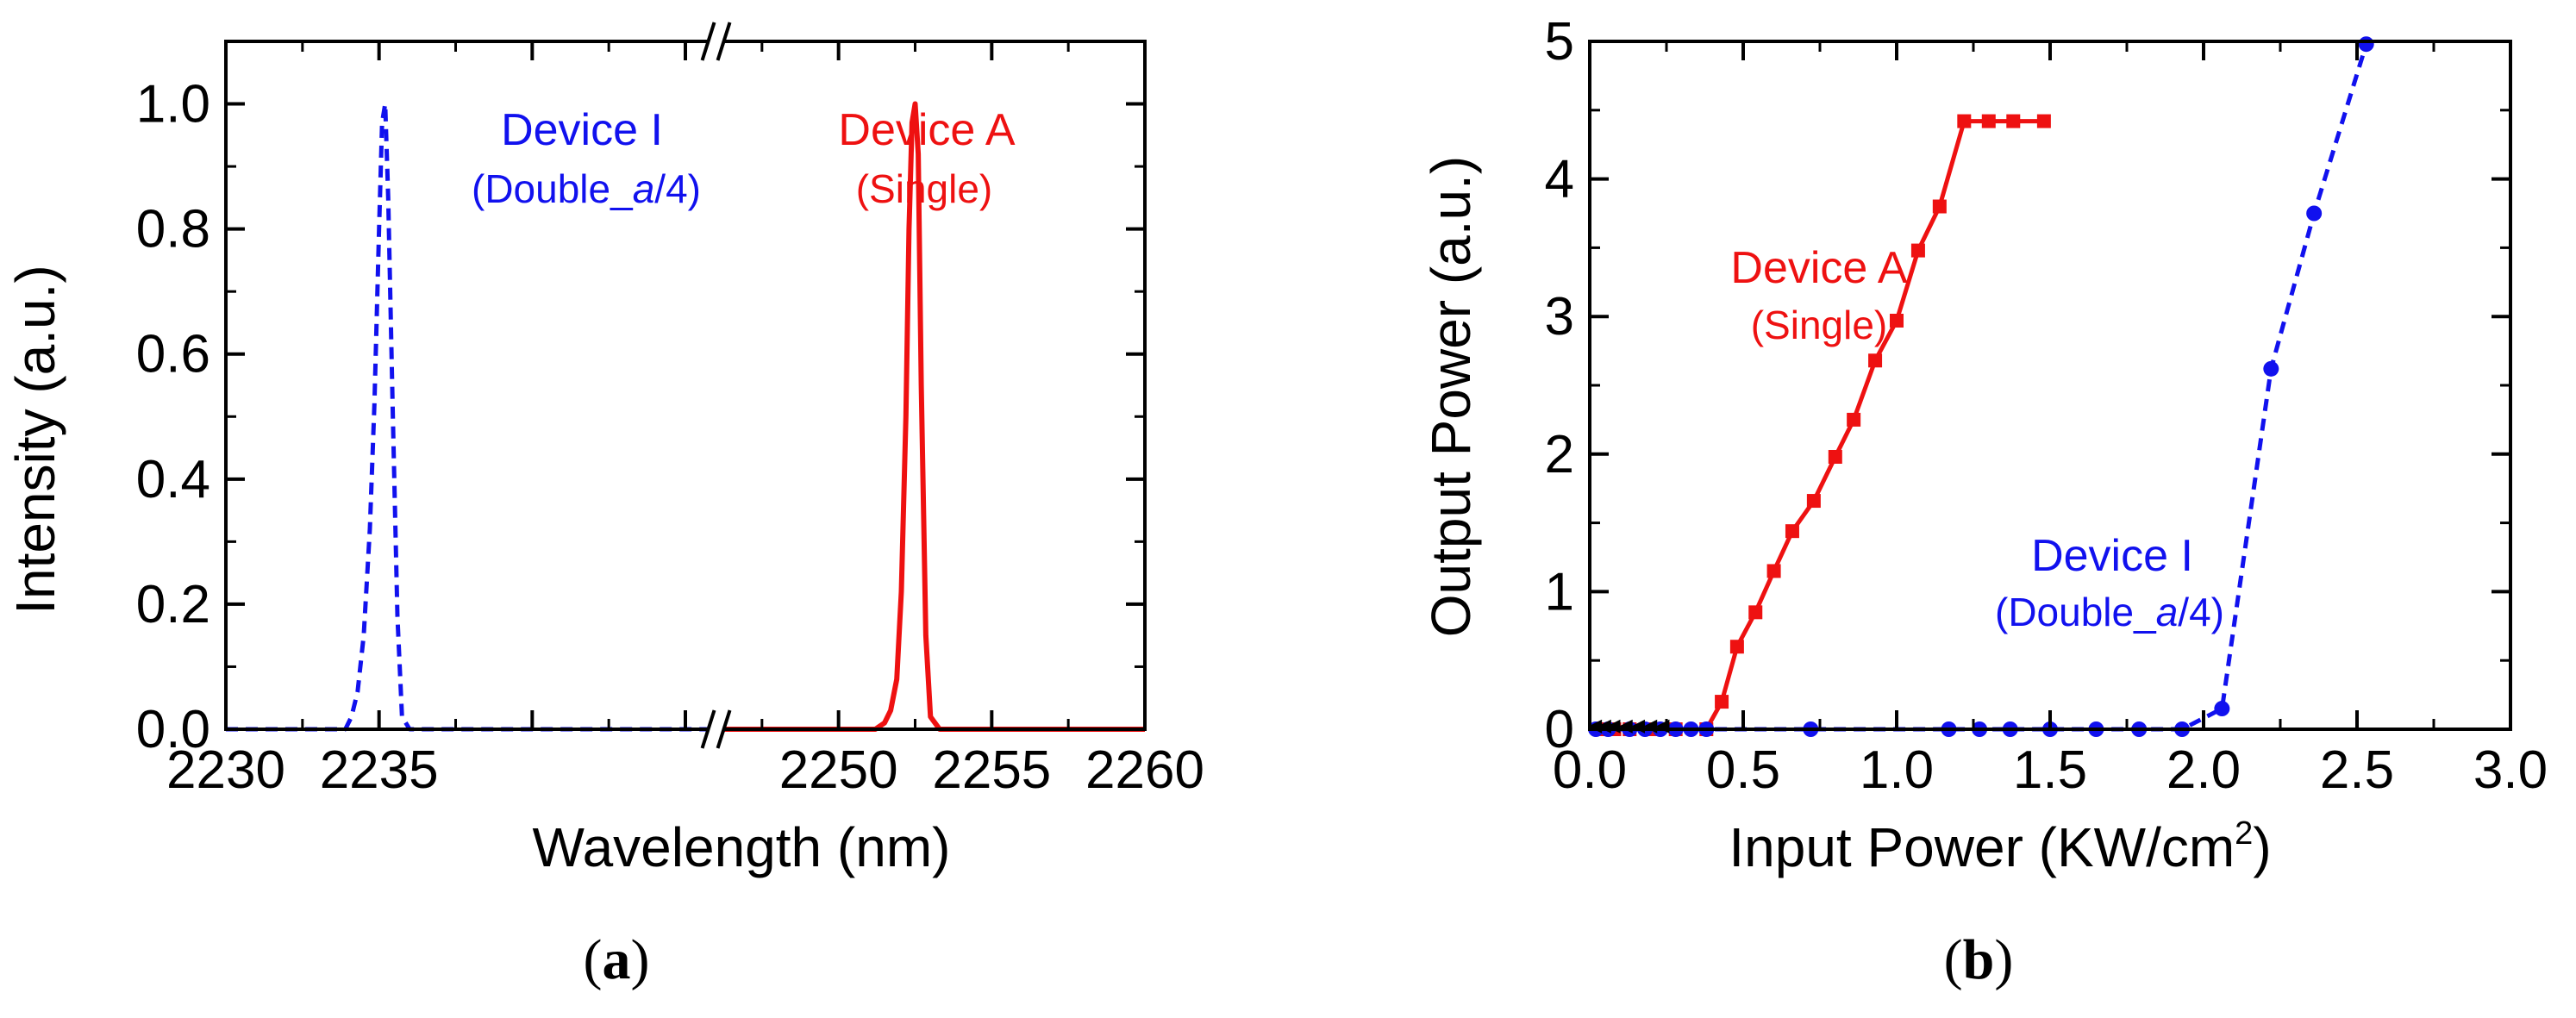 This screenshot has width=2576, height=1018. What do you see at coordinates (582, 130) in the screenshot?
I see `panel-a-device-i-label: Device I` at bounding box center [582, 130].